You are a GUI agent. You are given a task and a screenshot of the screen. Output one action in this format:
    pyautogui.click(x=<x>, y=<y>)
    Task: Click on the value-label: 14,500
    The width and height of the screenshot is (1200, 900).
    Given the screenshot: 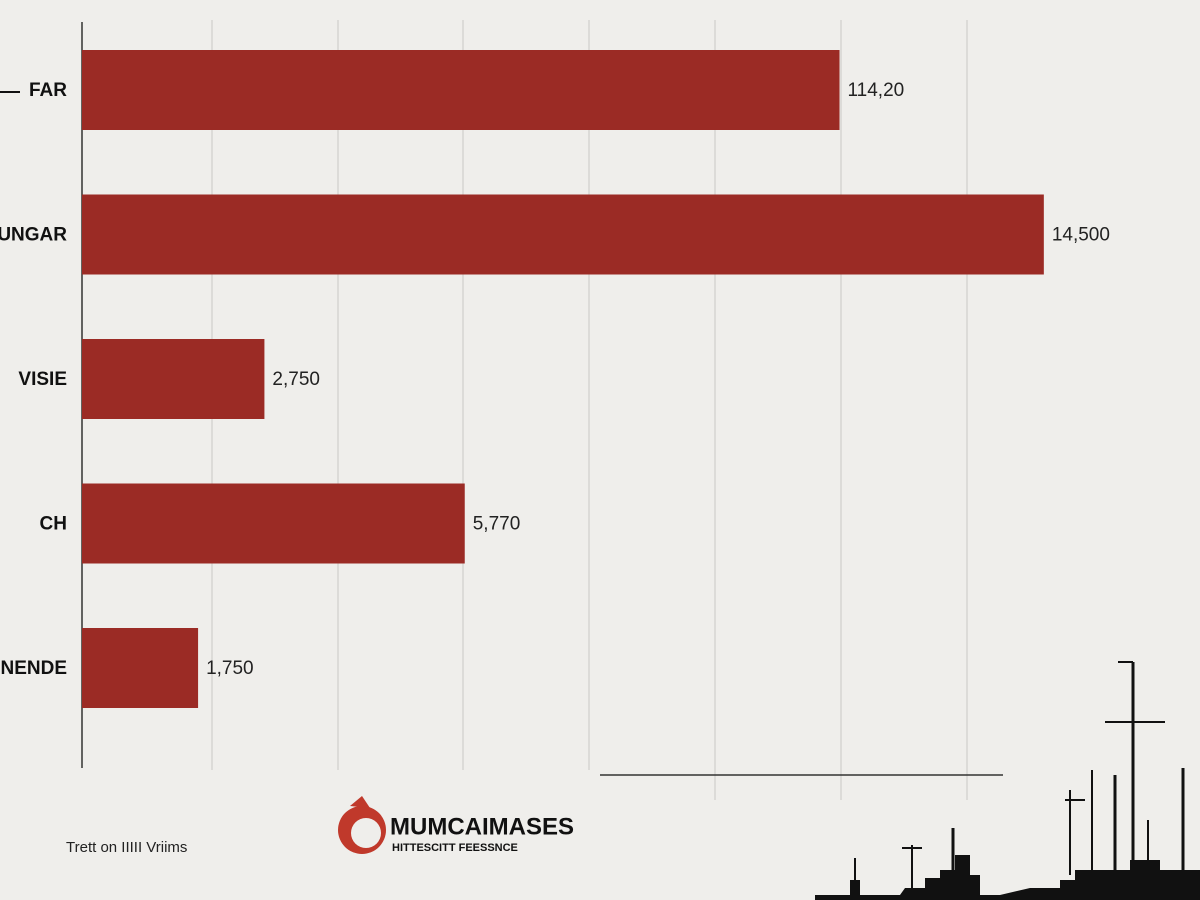 What is the action you would take?
    pyautogui.click(x=1081, y=235)
    